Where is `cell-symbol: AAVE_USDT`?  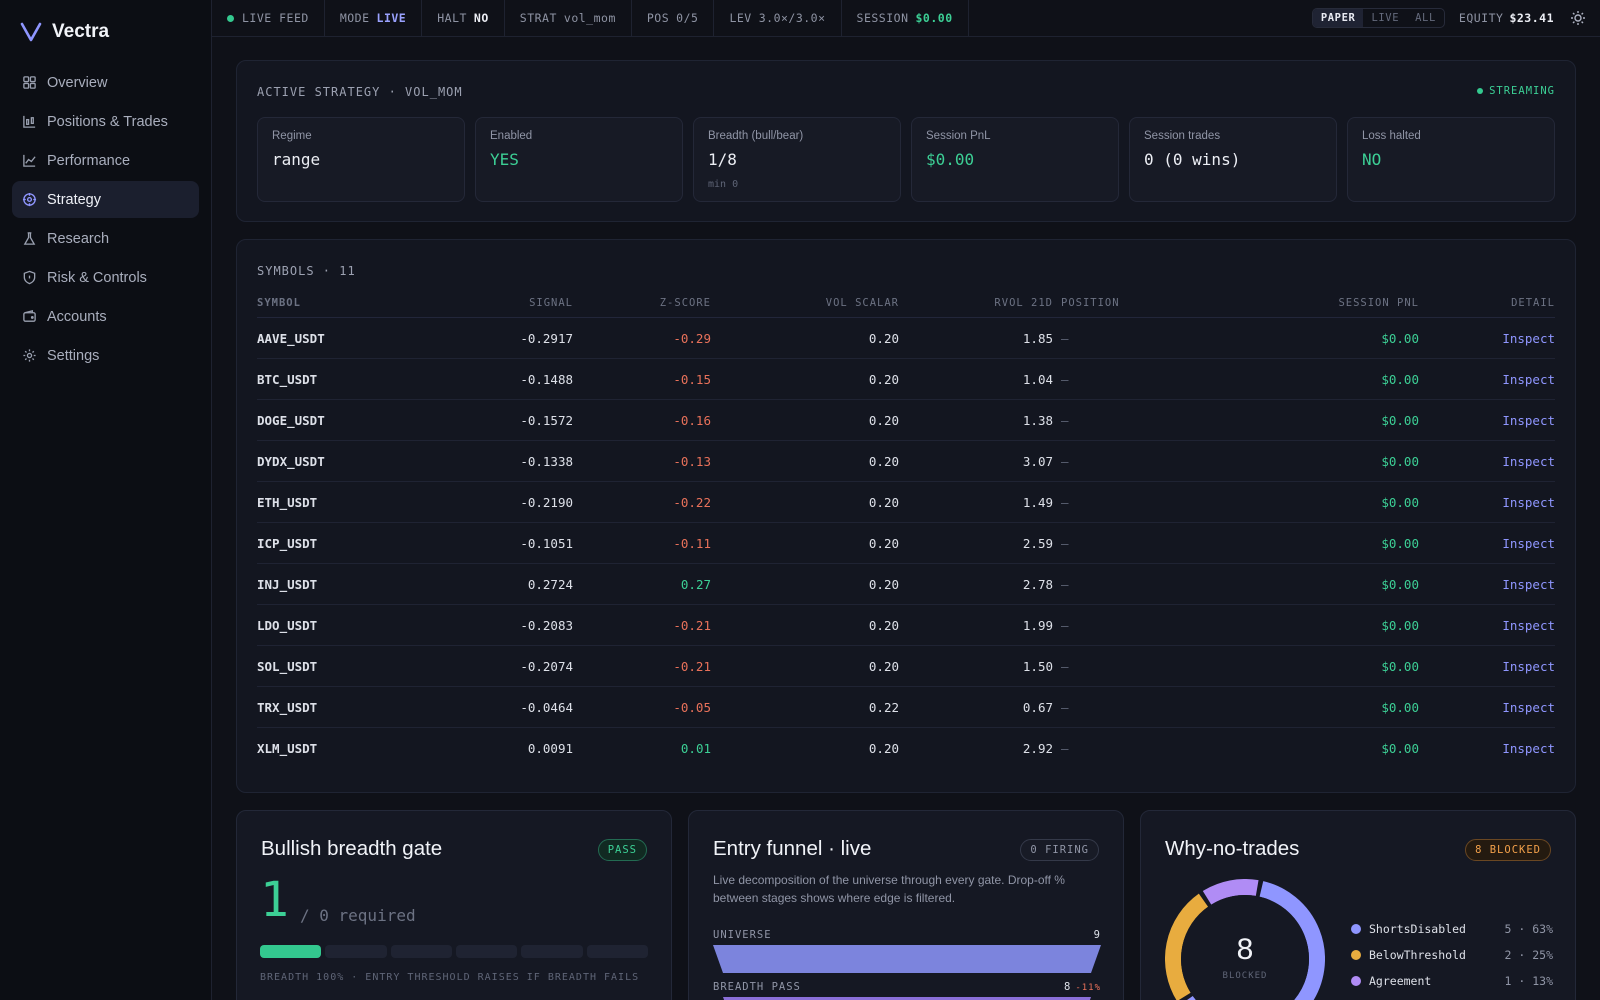
cell-symbol: AAVE_USDT is located at coordinates (291, 338).